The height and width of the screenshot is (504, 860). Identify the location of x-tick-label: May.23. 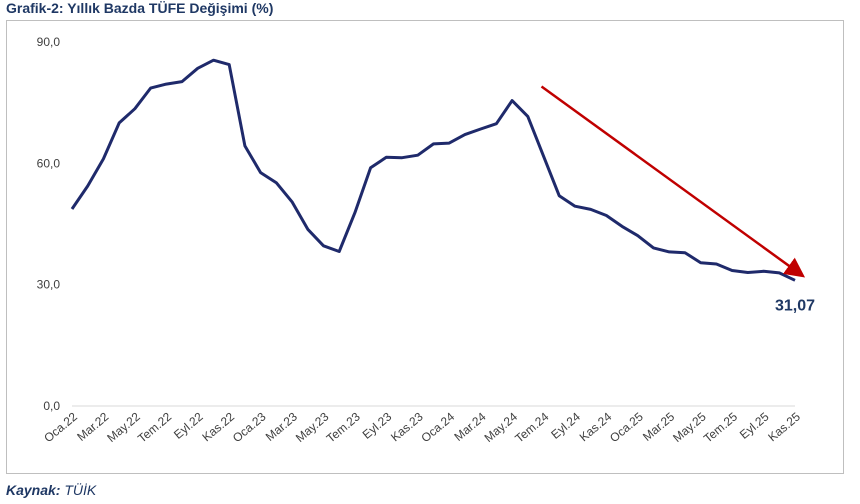
(312, 427).